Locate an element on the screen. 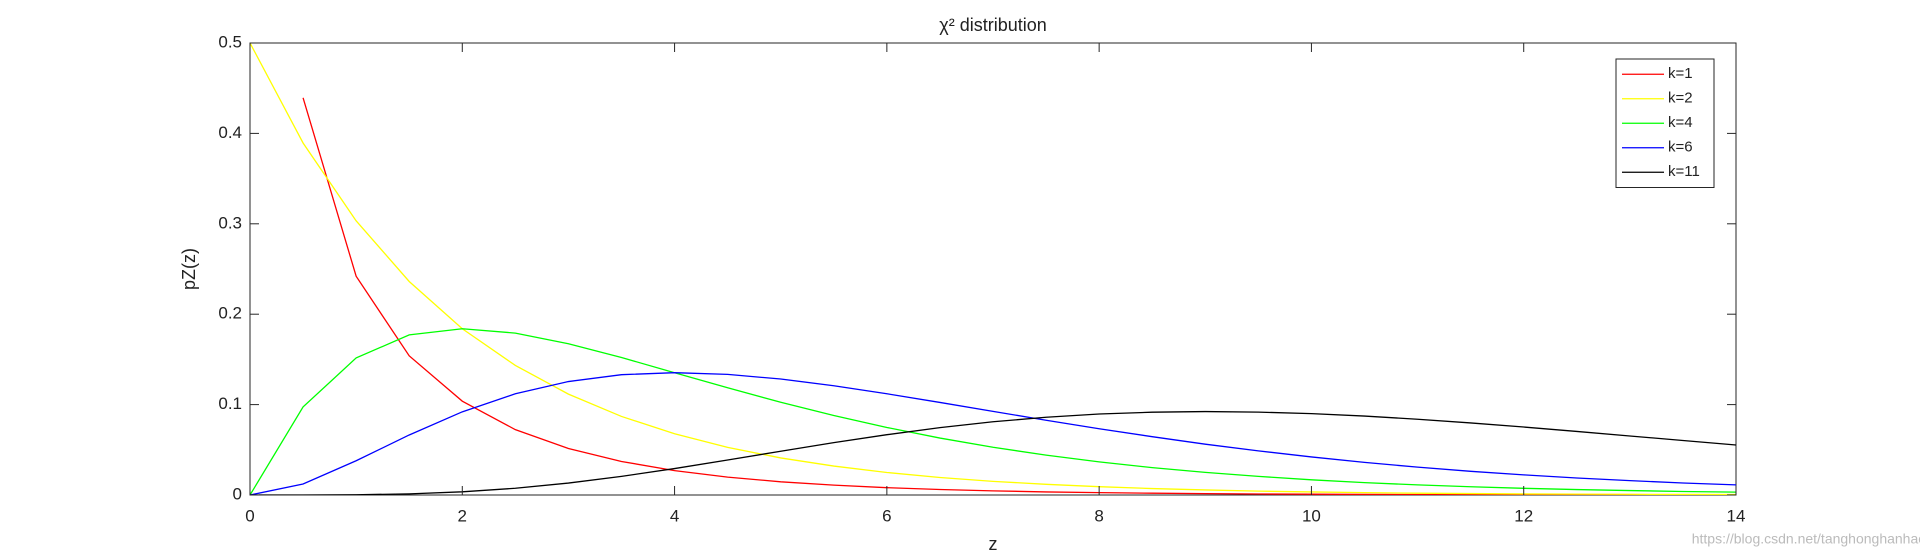  legend-label: k=6 is located at coordinates (1680, 147).